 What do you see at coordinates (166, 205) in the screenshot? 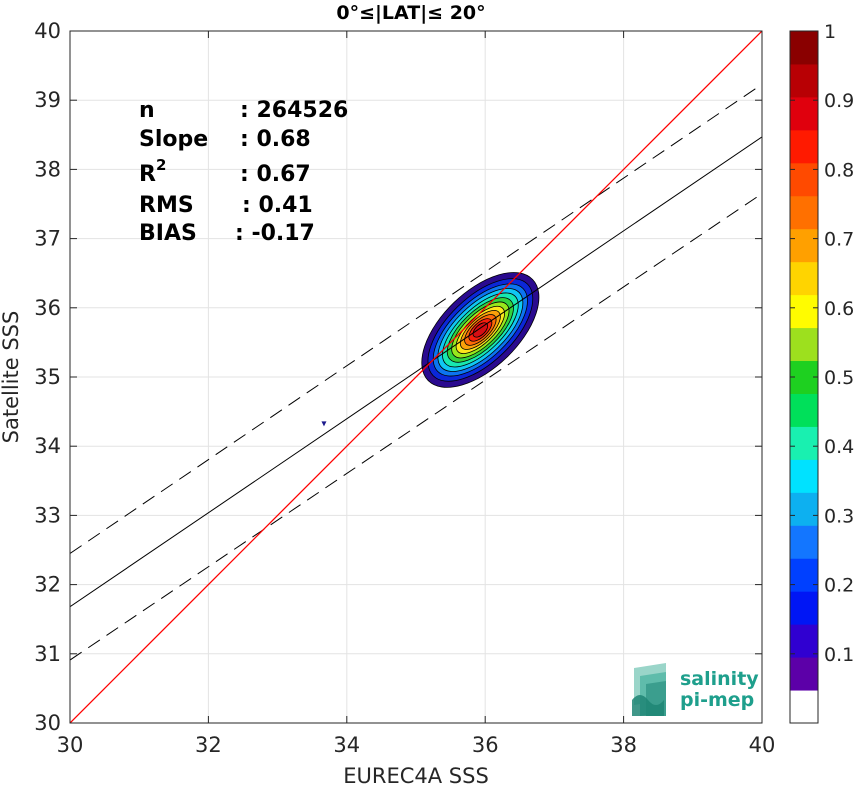
I see `stat-label: RMS` at bounding box center [166, 205].